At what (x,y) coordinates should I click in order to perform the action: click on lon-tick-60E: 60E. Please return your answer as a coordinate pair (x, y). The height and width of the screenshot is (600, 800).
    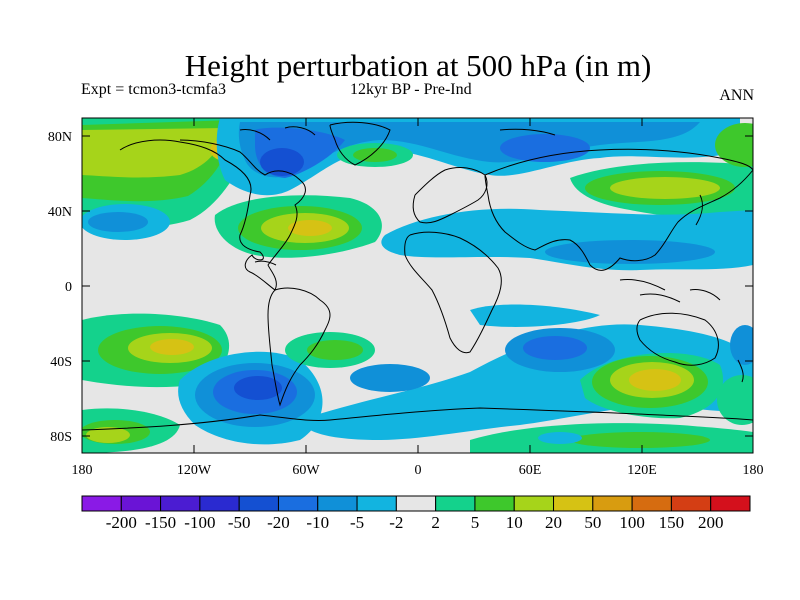
    Looking at the image, I should click on (530, 298).